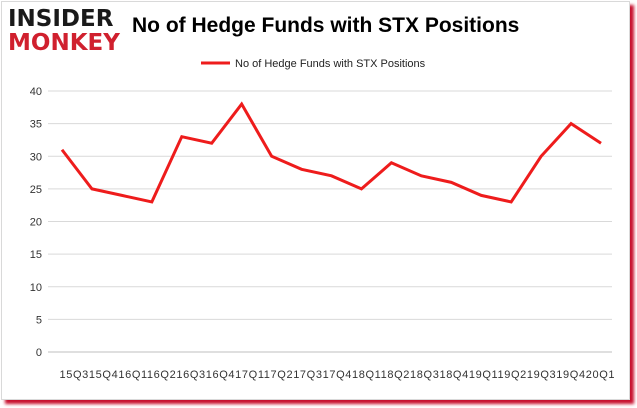 This screenshot has width=637, height=408. Describe the element at coordinates (36, 255) in the screenshot. I see `y-tick-label-15: 15` at that location.